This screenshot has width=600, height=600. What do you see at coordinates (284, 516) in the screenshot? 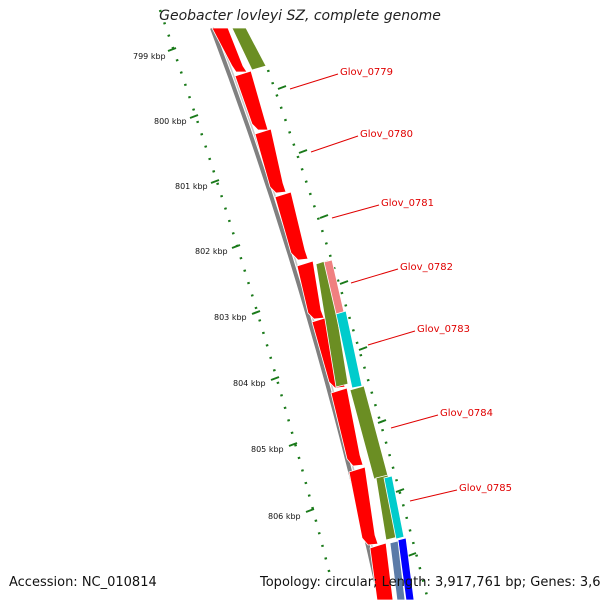
I see `tick-label-806: 806 kbp` at bounding box center [284, 516].